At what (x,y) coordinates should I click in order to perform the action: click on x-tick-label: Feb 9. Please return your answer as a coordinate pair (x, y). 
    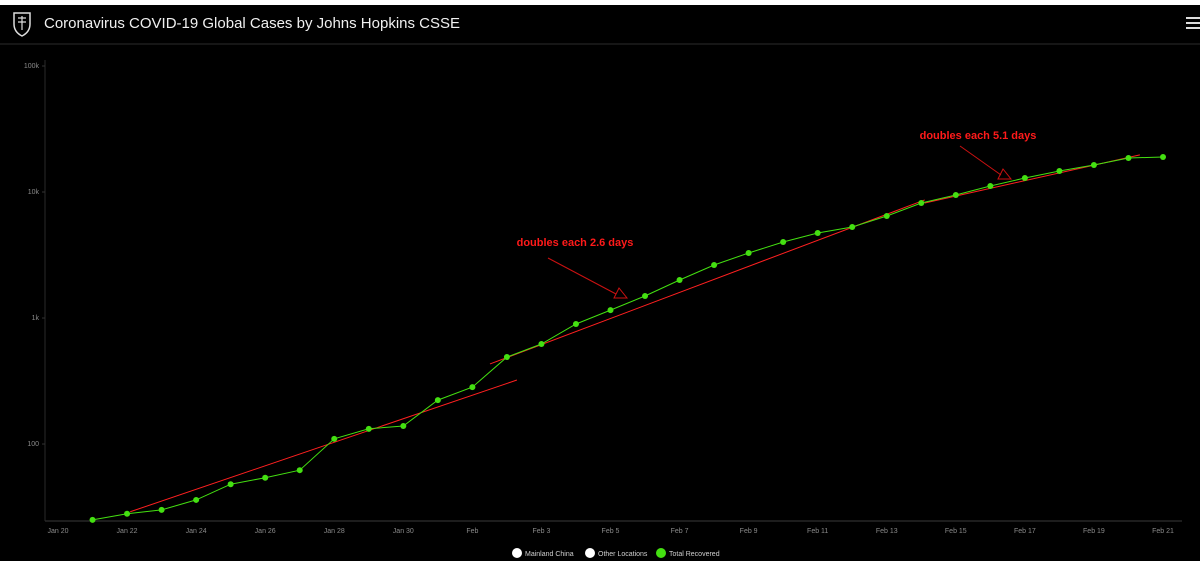
    Looking at the image, I should click on (749, 531).